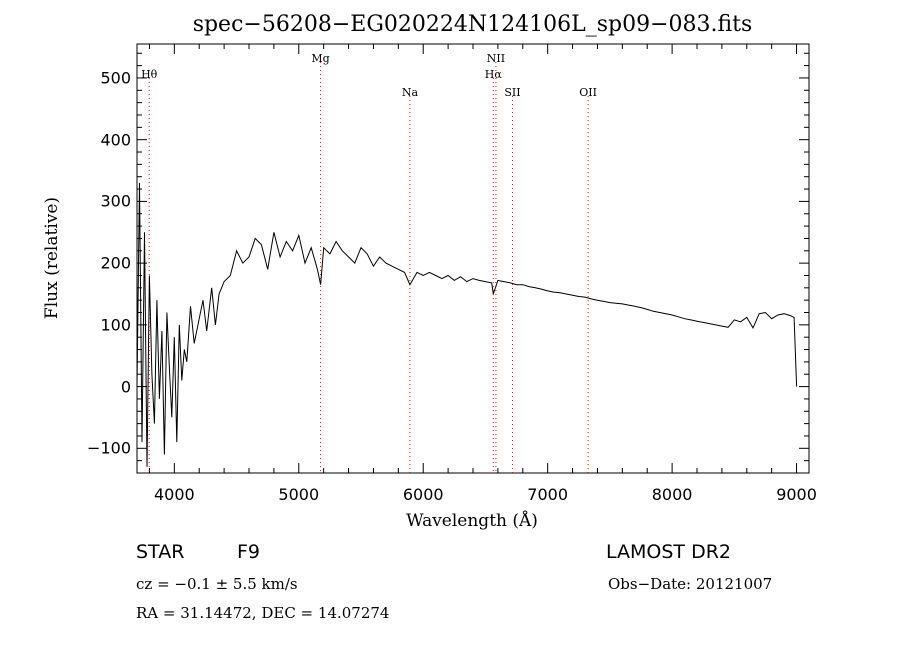  What do you see at coordinates (217, 584) in the screenshot?
I see `redshift-cz: cz = −0.1 ± 5.5 km/s` at bounding box center [217, 584].